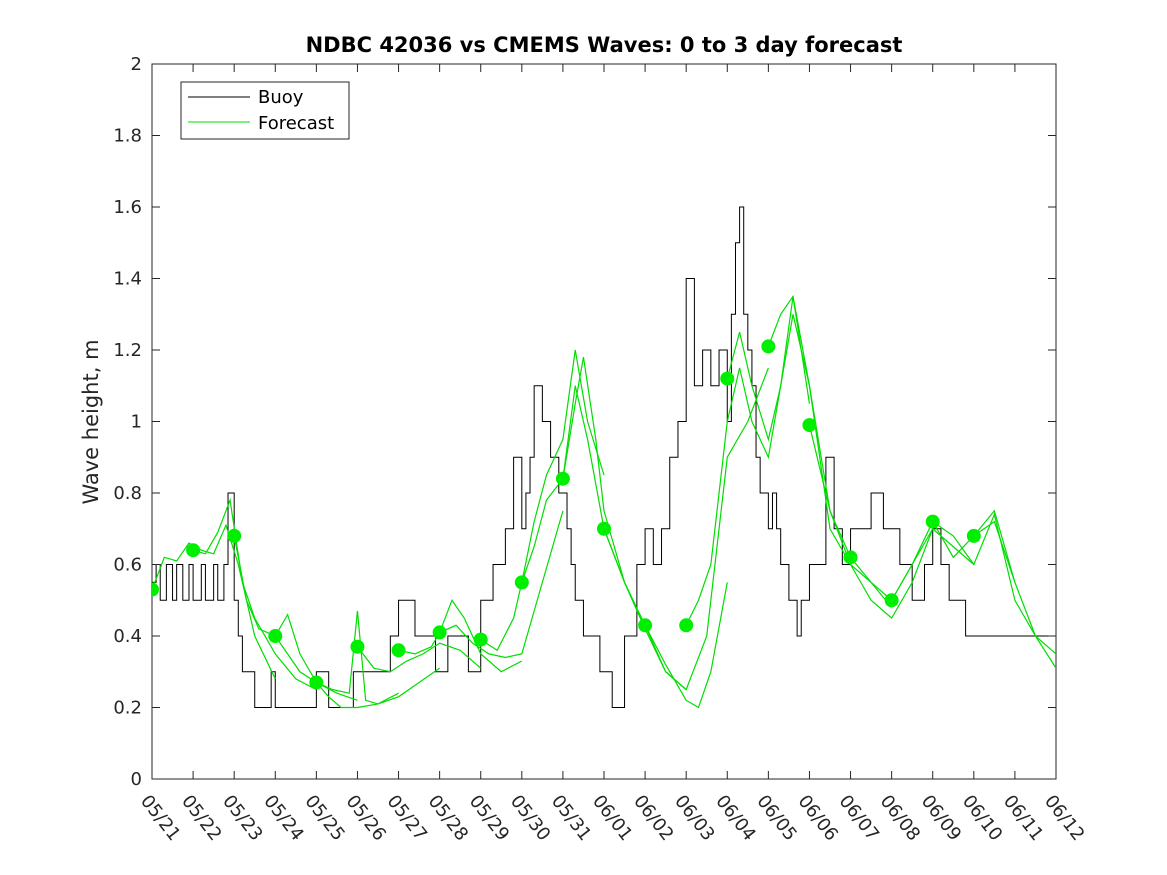 The width and height of the screenshot is (1167, 875). Describe the element at coordinates (296, 123) in the screenshot. I see `legend-label-forecast: Forecast` at that location.